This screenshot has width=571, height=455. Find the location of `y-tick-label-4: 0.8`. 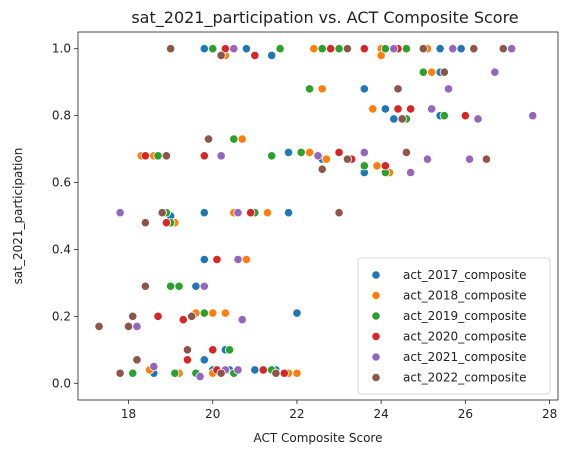

y-tick-label-4: 0.8 is located at coordinates (61, 116).